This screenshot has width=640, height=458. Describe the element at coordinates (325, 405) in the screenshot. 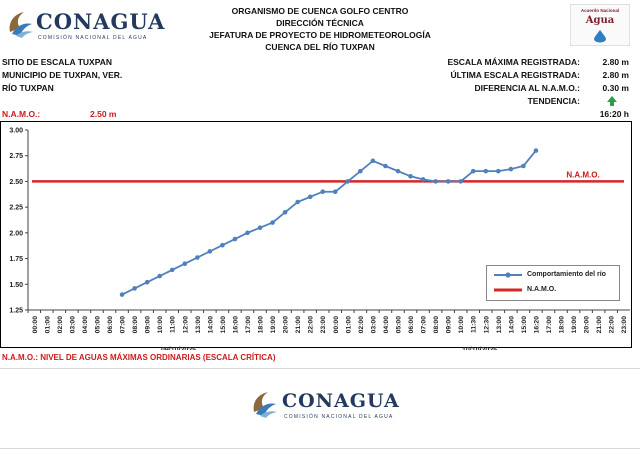

I see `footer-conagua-logo: CONAGUA COMISIÓN NACIONAL DEL AGUA` at that location.